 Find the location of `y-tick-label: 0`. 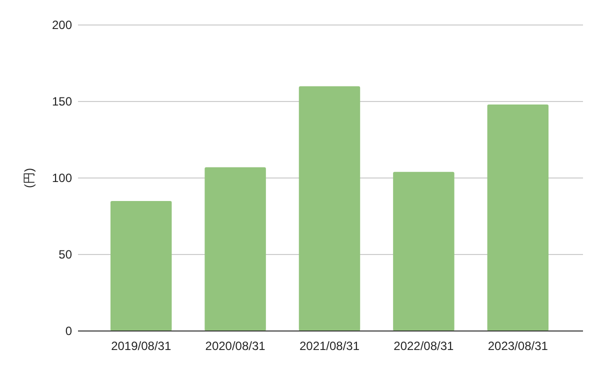

y-tick-label: 0 is located at coordinates (68, 331).